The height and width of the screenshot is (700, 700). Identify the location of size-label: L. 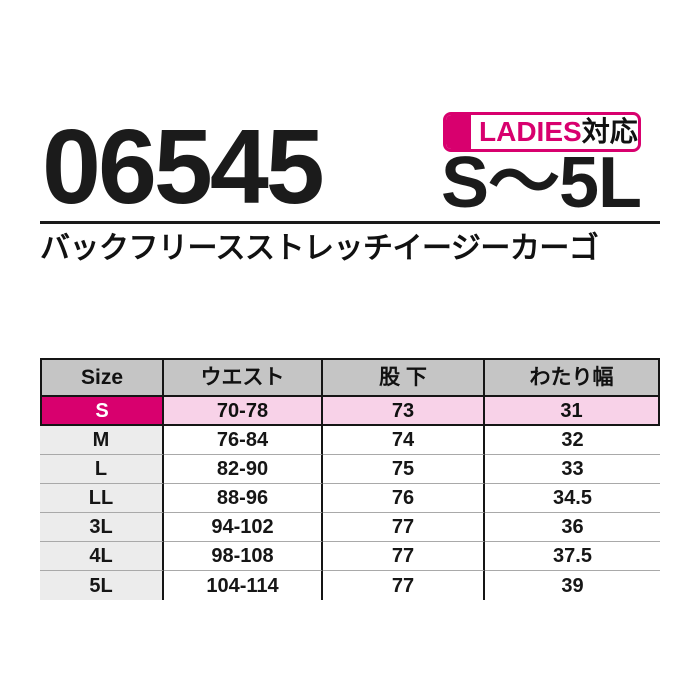
(102, 469).